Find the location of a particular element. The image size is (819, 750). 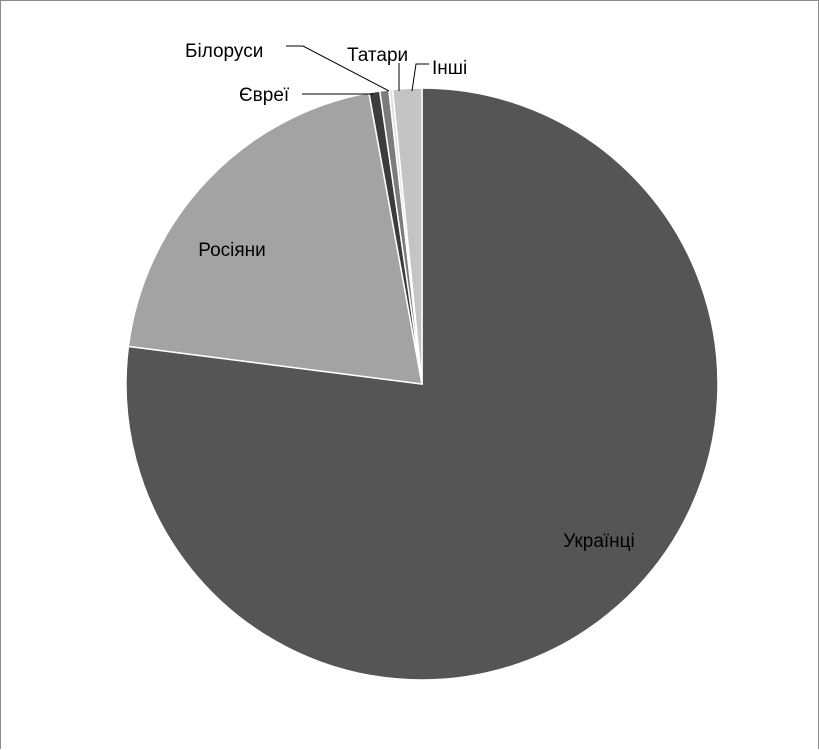

slice-label-6: Інші is located at coordinates (449, 68).